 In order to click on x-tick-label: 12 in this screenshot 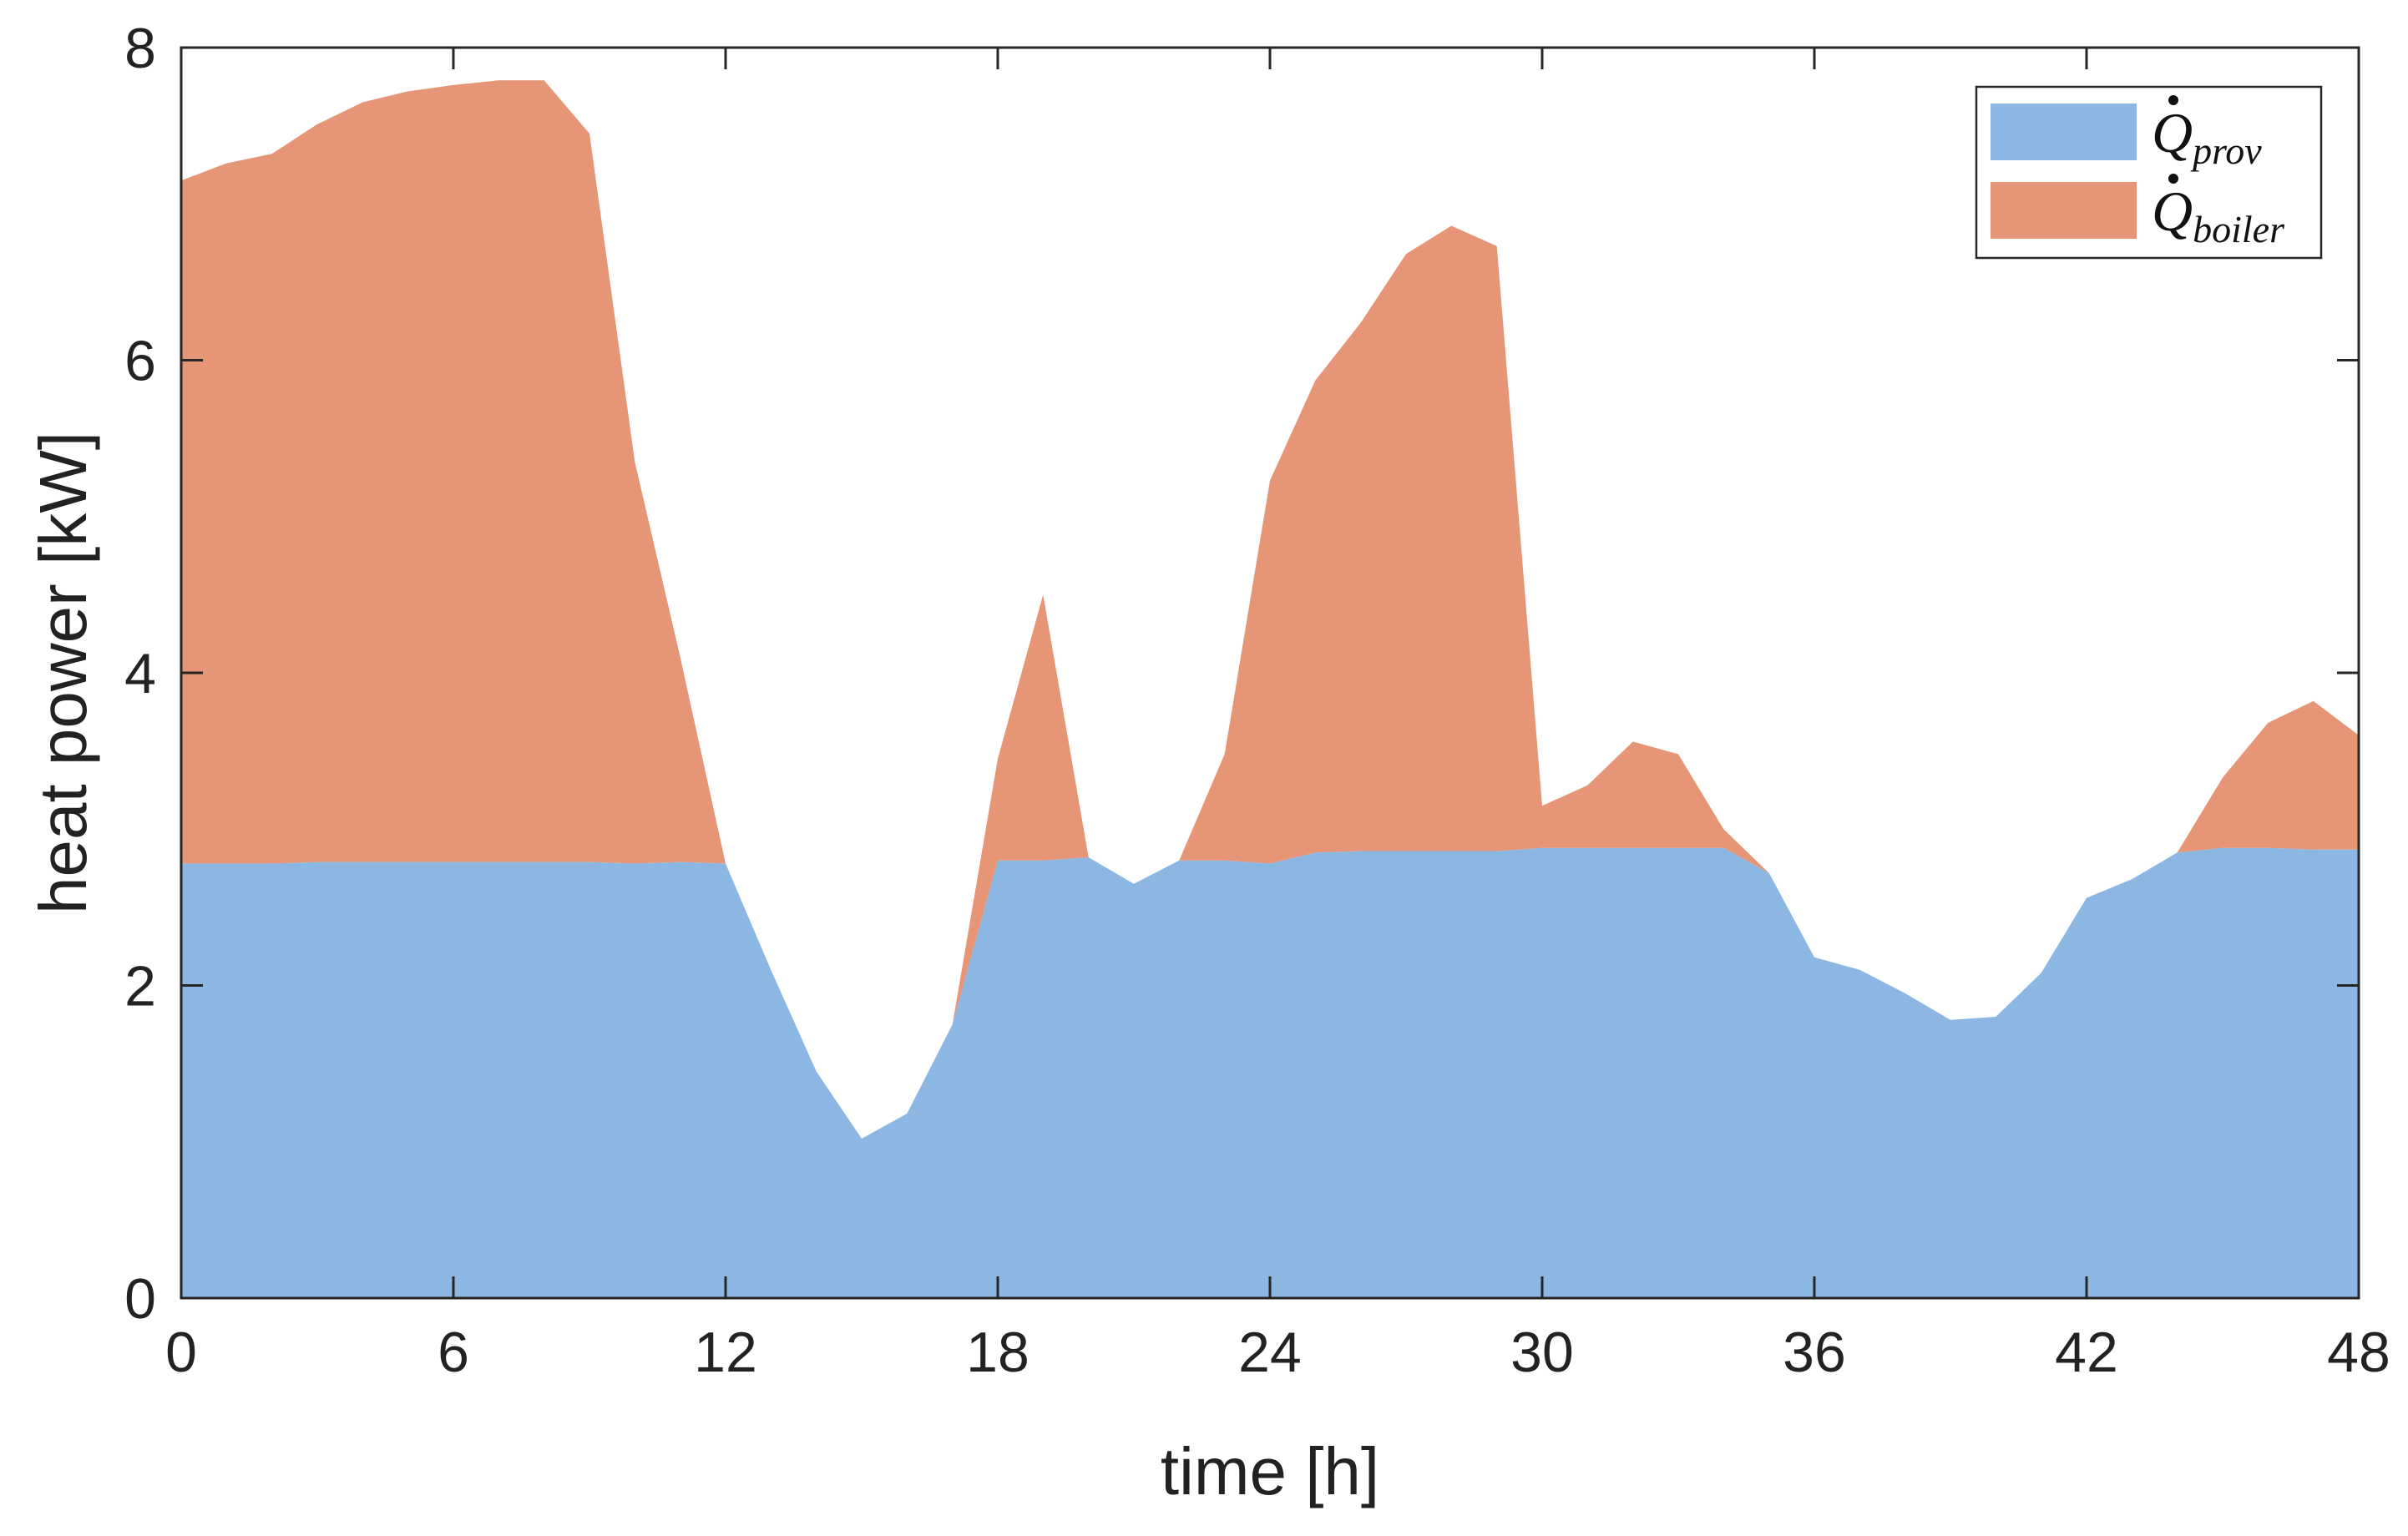, I will do `click(725, 1352)`.